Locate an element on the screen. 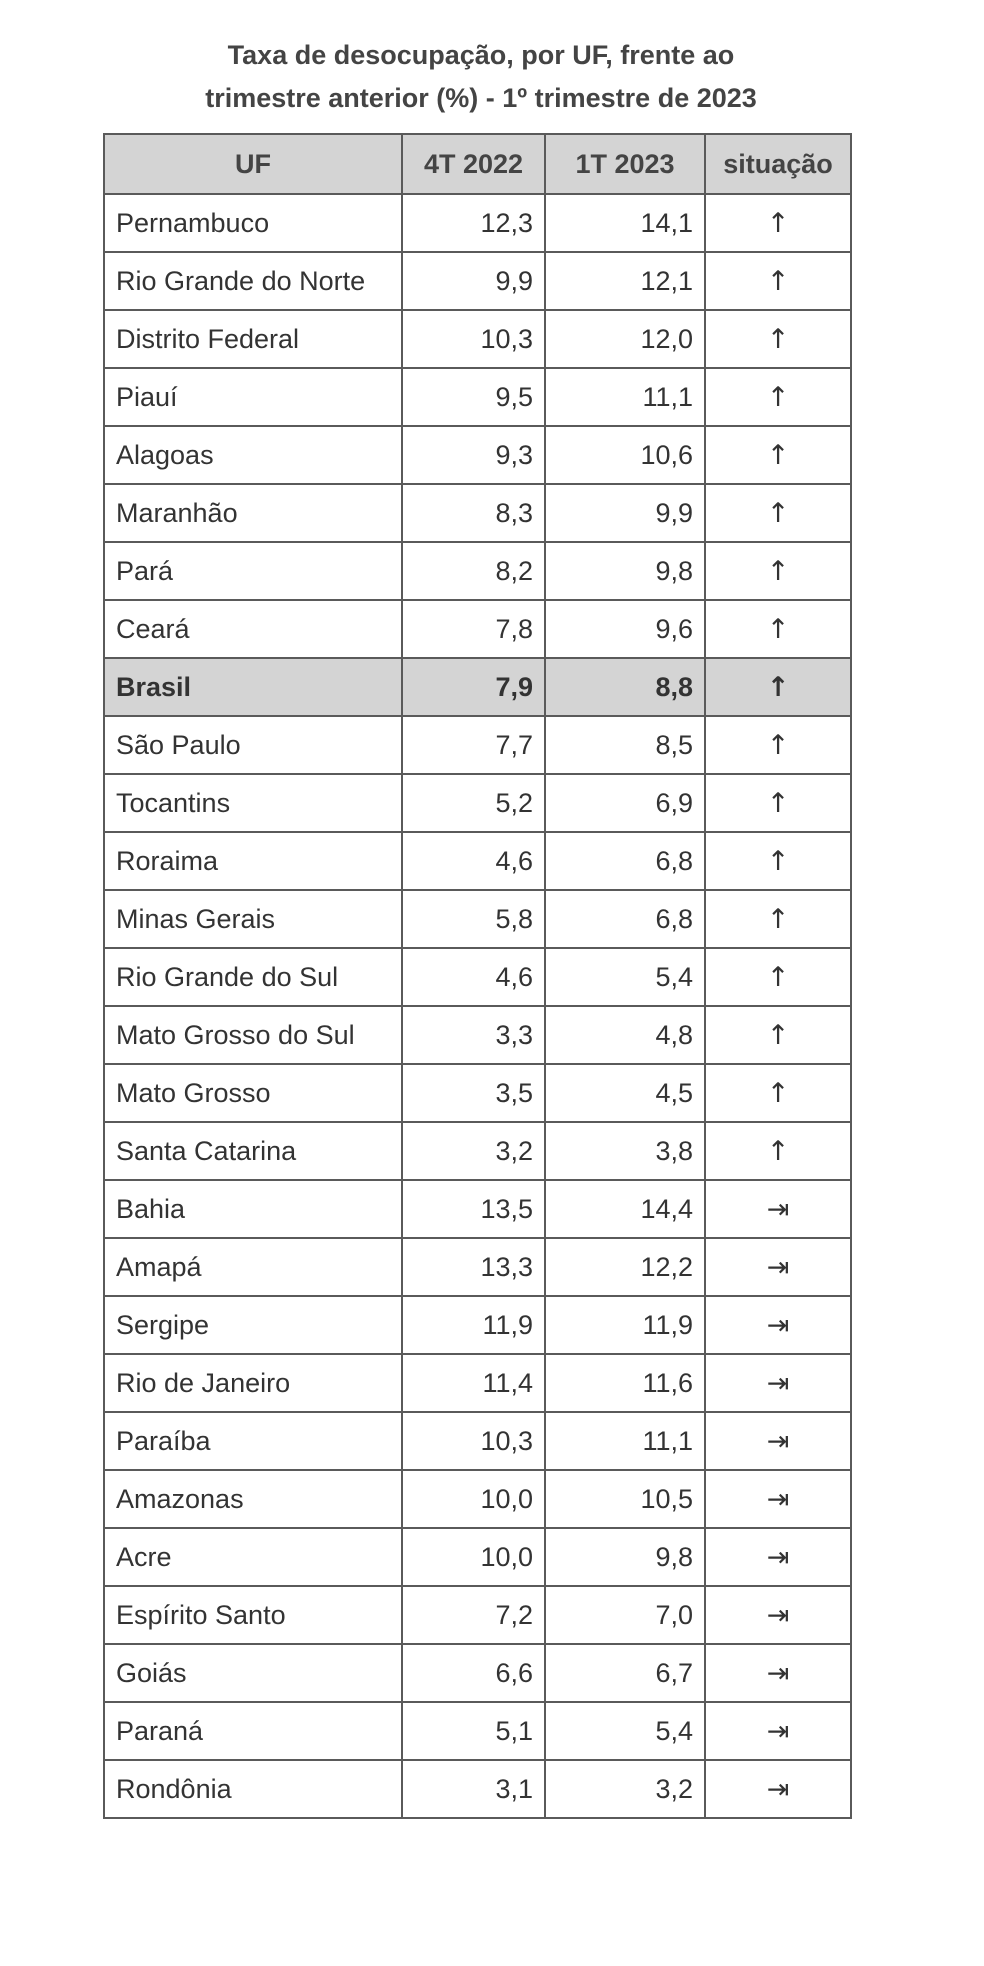  cell-uf: Minas Gerais is located at coordinates (253, 919).